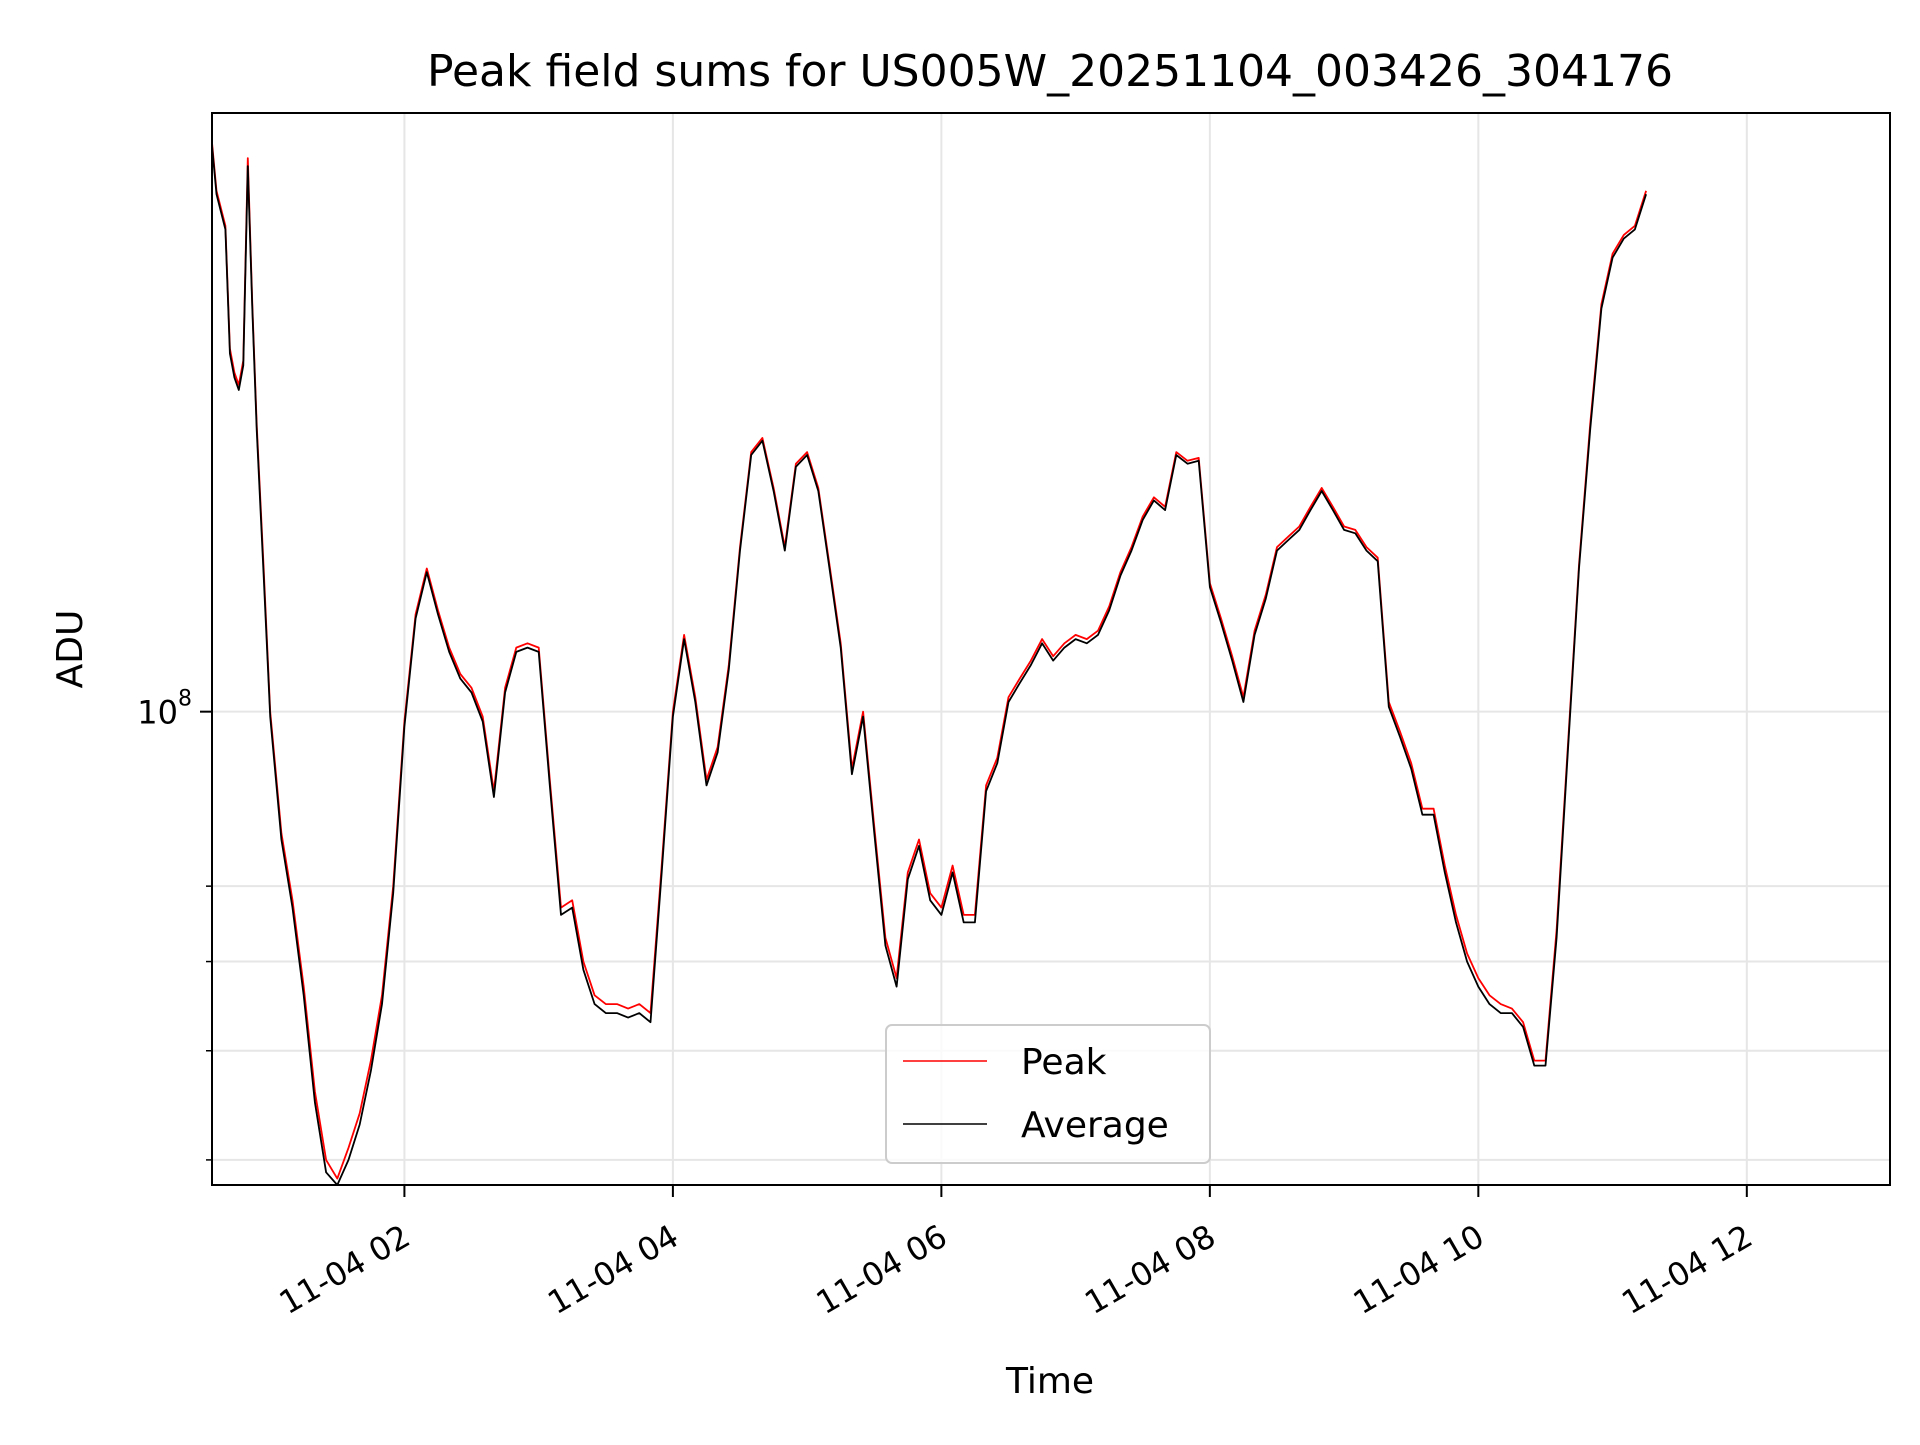  What do you see at coordinates (1095, 1125) in the screenshot?
I see `legend-label-average: Average` at bounding box center [1095, 1125].